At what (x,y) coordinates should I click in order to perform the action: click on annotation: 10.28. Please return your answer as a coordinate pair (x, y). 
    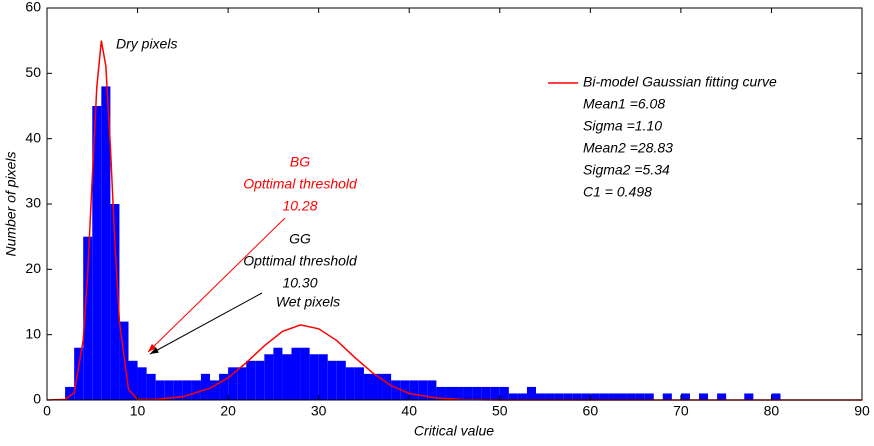
    Looking at the image, I should click on (299, 206).